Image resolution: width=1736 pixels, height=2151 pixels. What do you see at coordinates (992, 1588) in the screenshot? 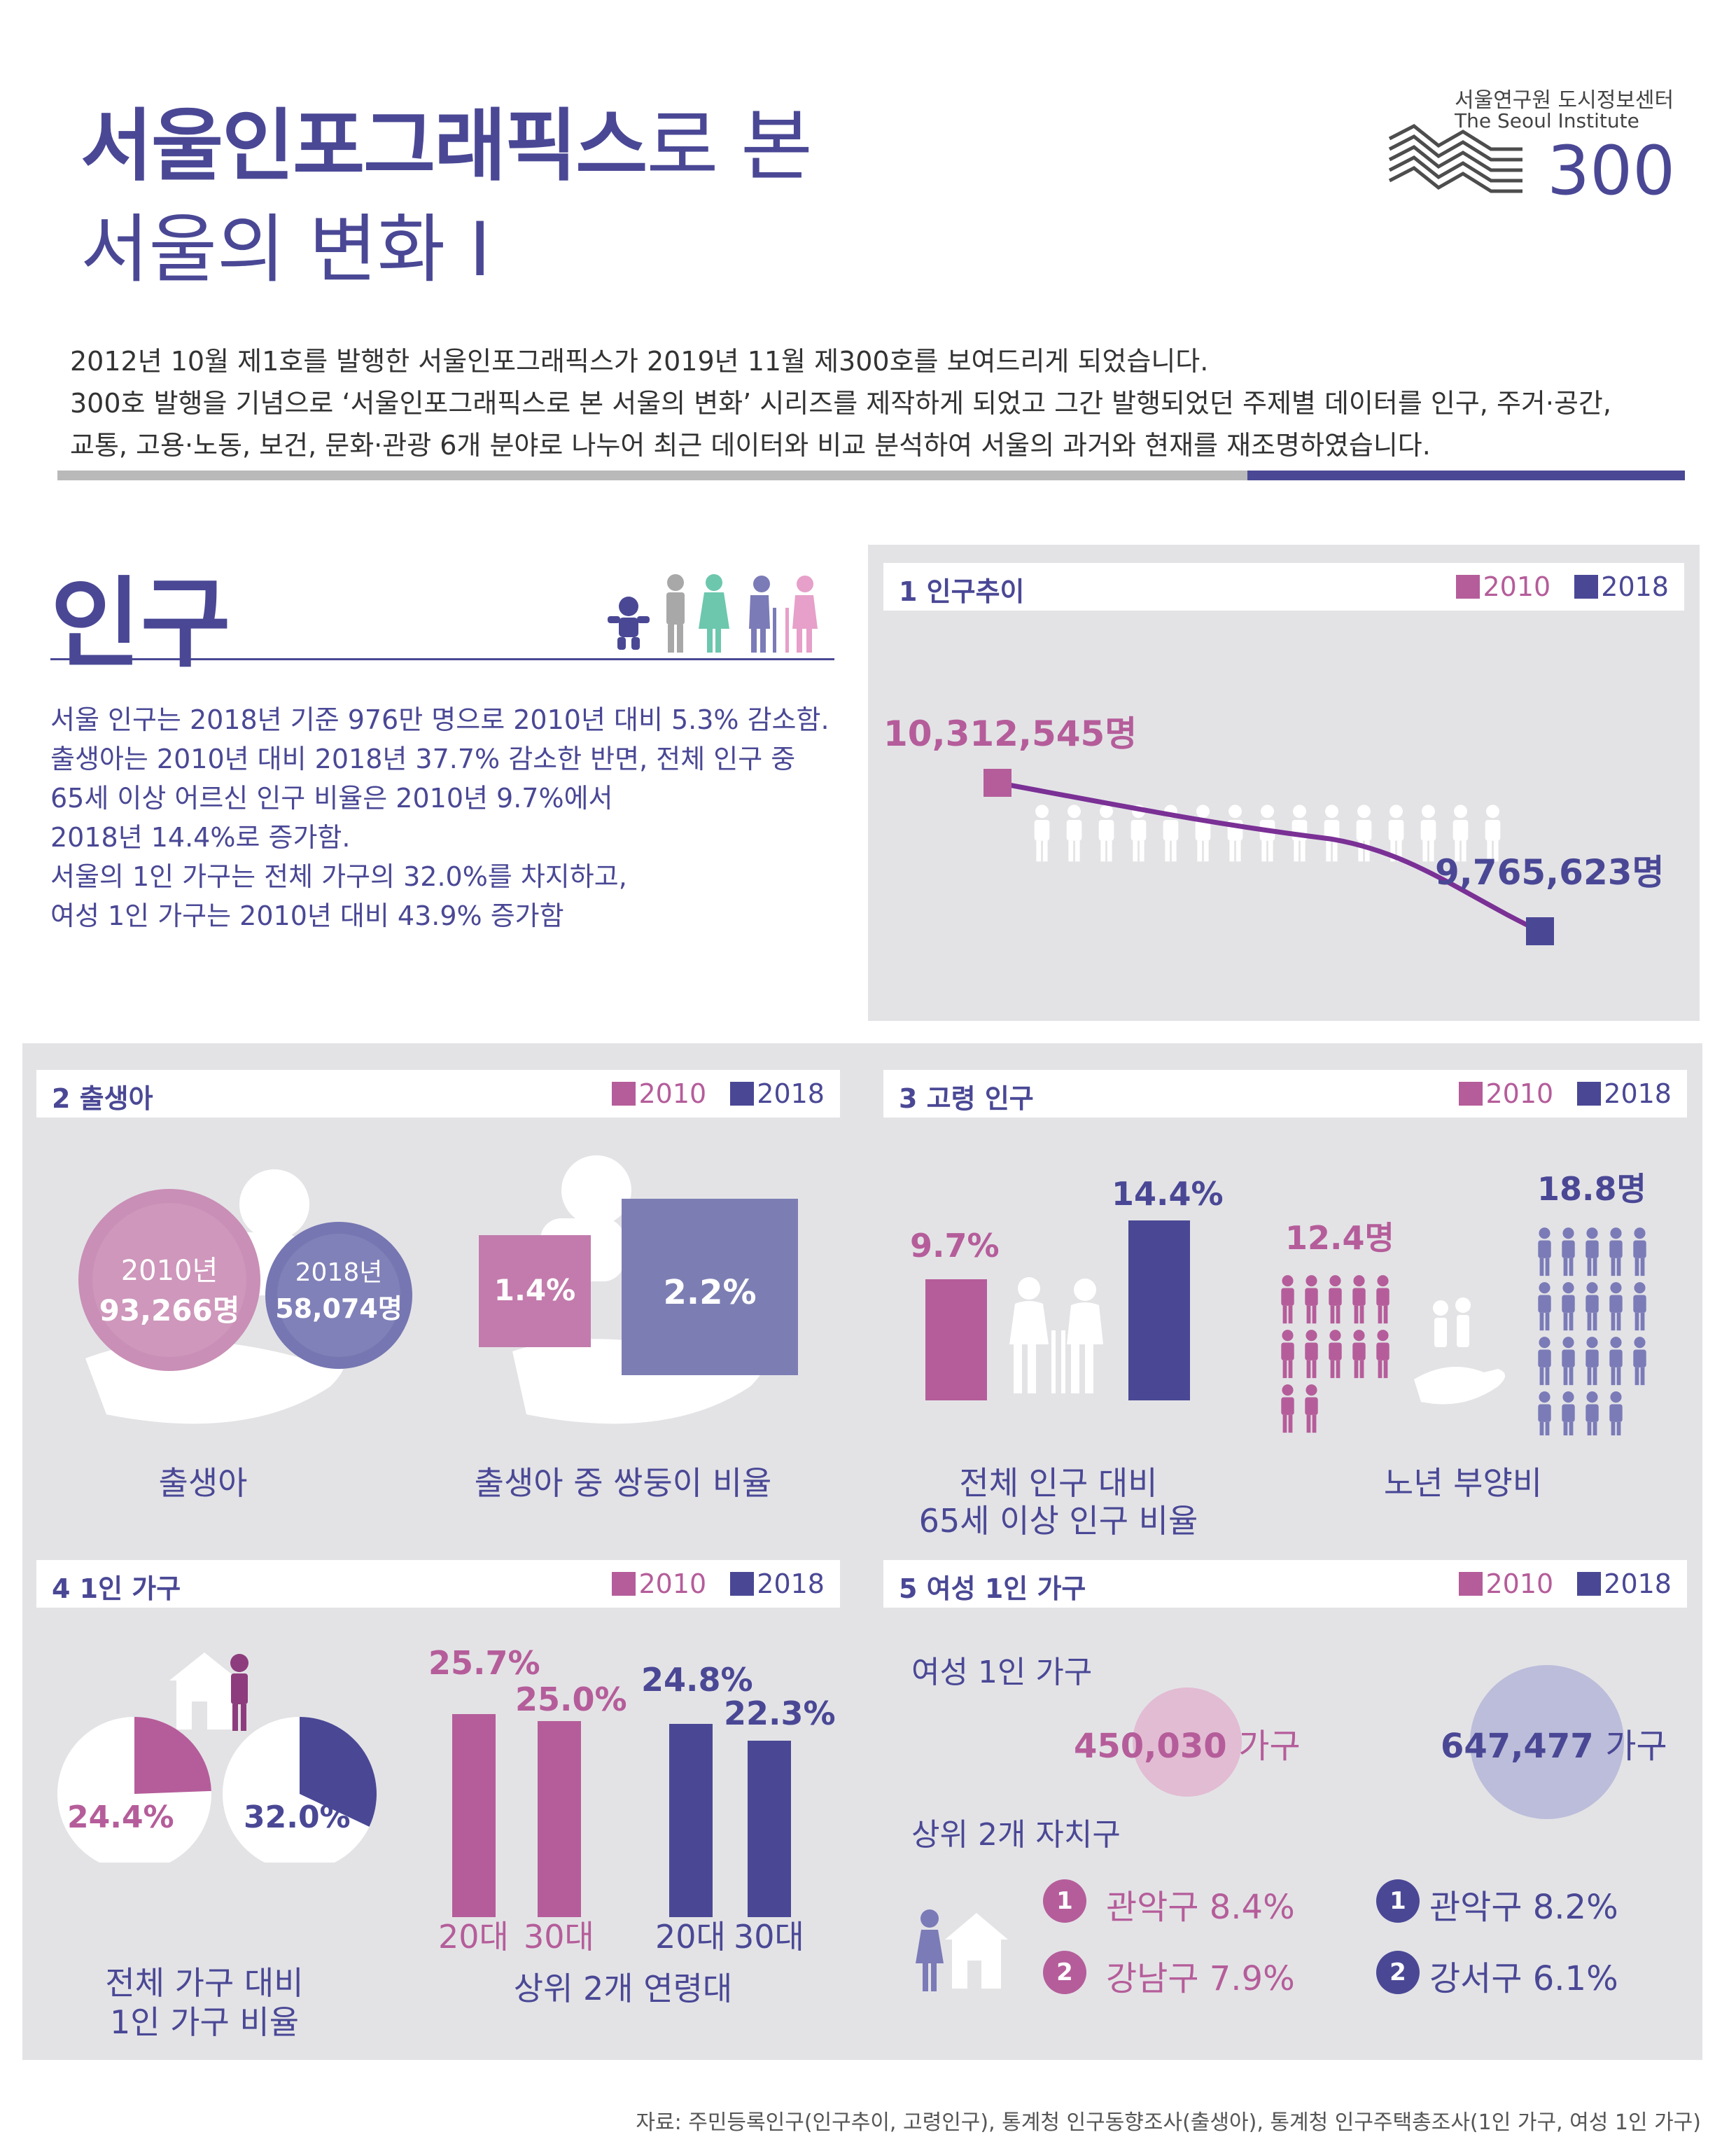
I see `panel-title: 5 여성 1인 가구` at bounding box center [992, 1588].